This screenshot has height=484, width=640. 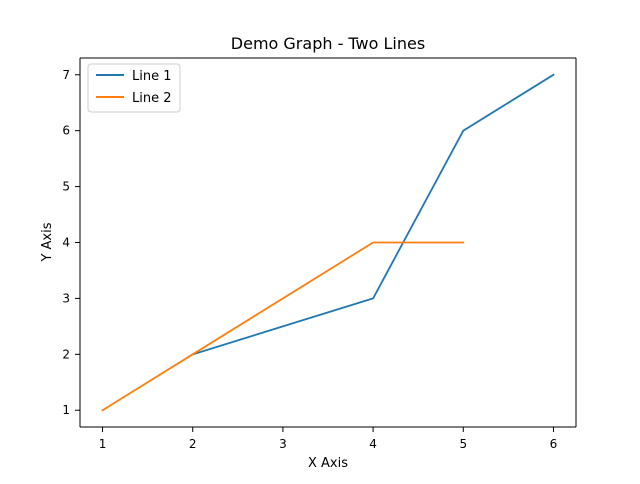 I want to click on x-tick-label: 2, so click(x=193, y=444).